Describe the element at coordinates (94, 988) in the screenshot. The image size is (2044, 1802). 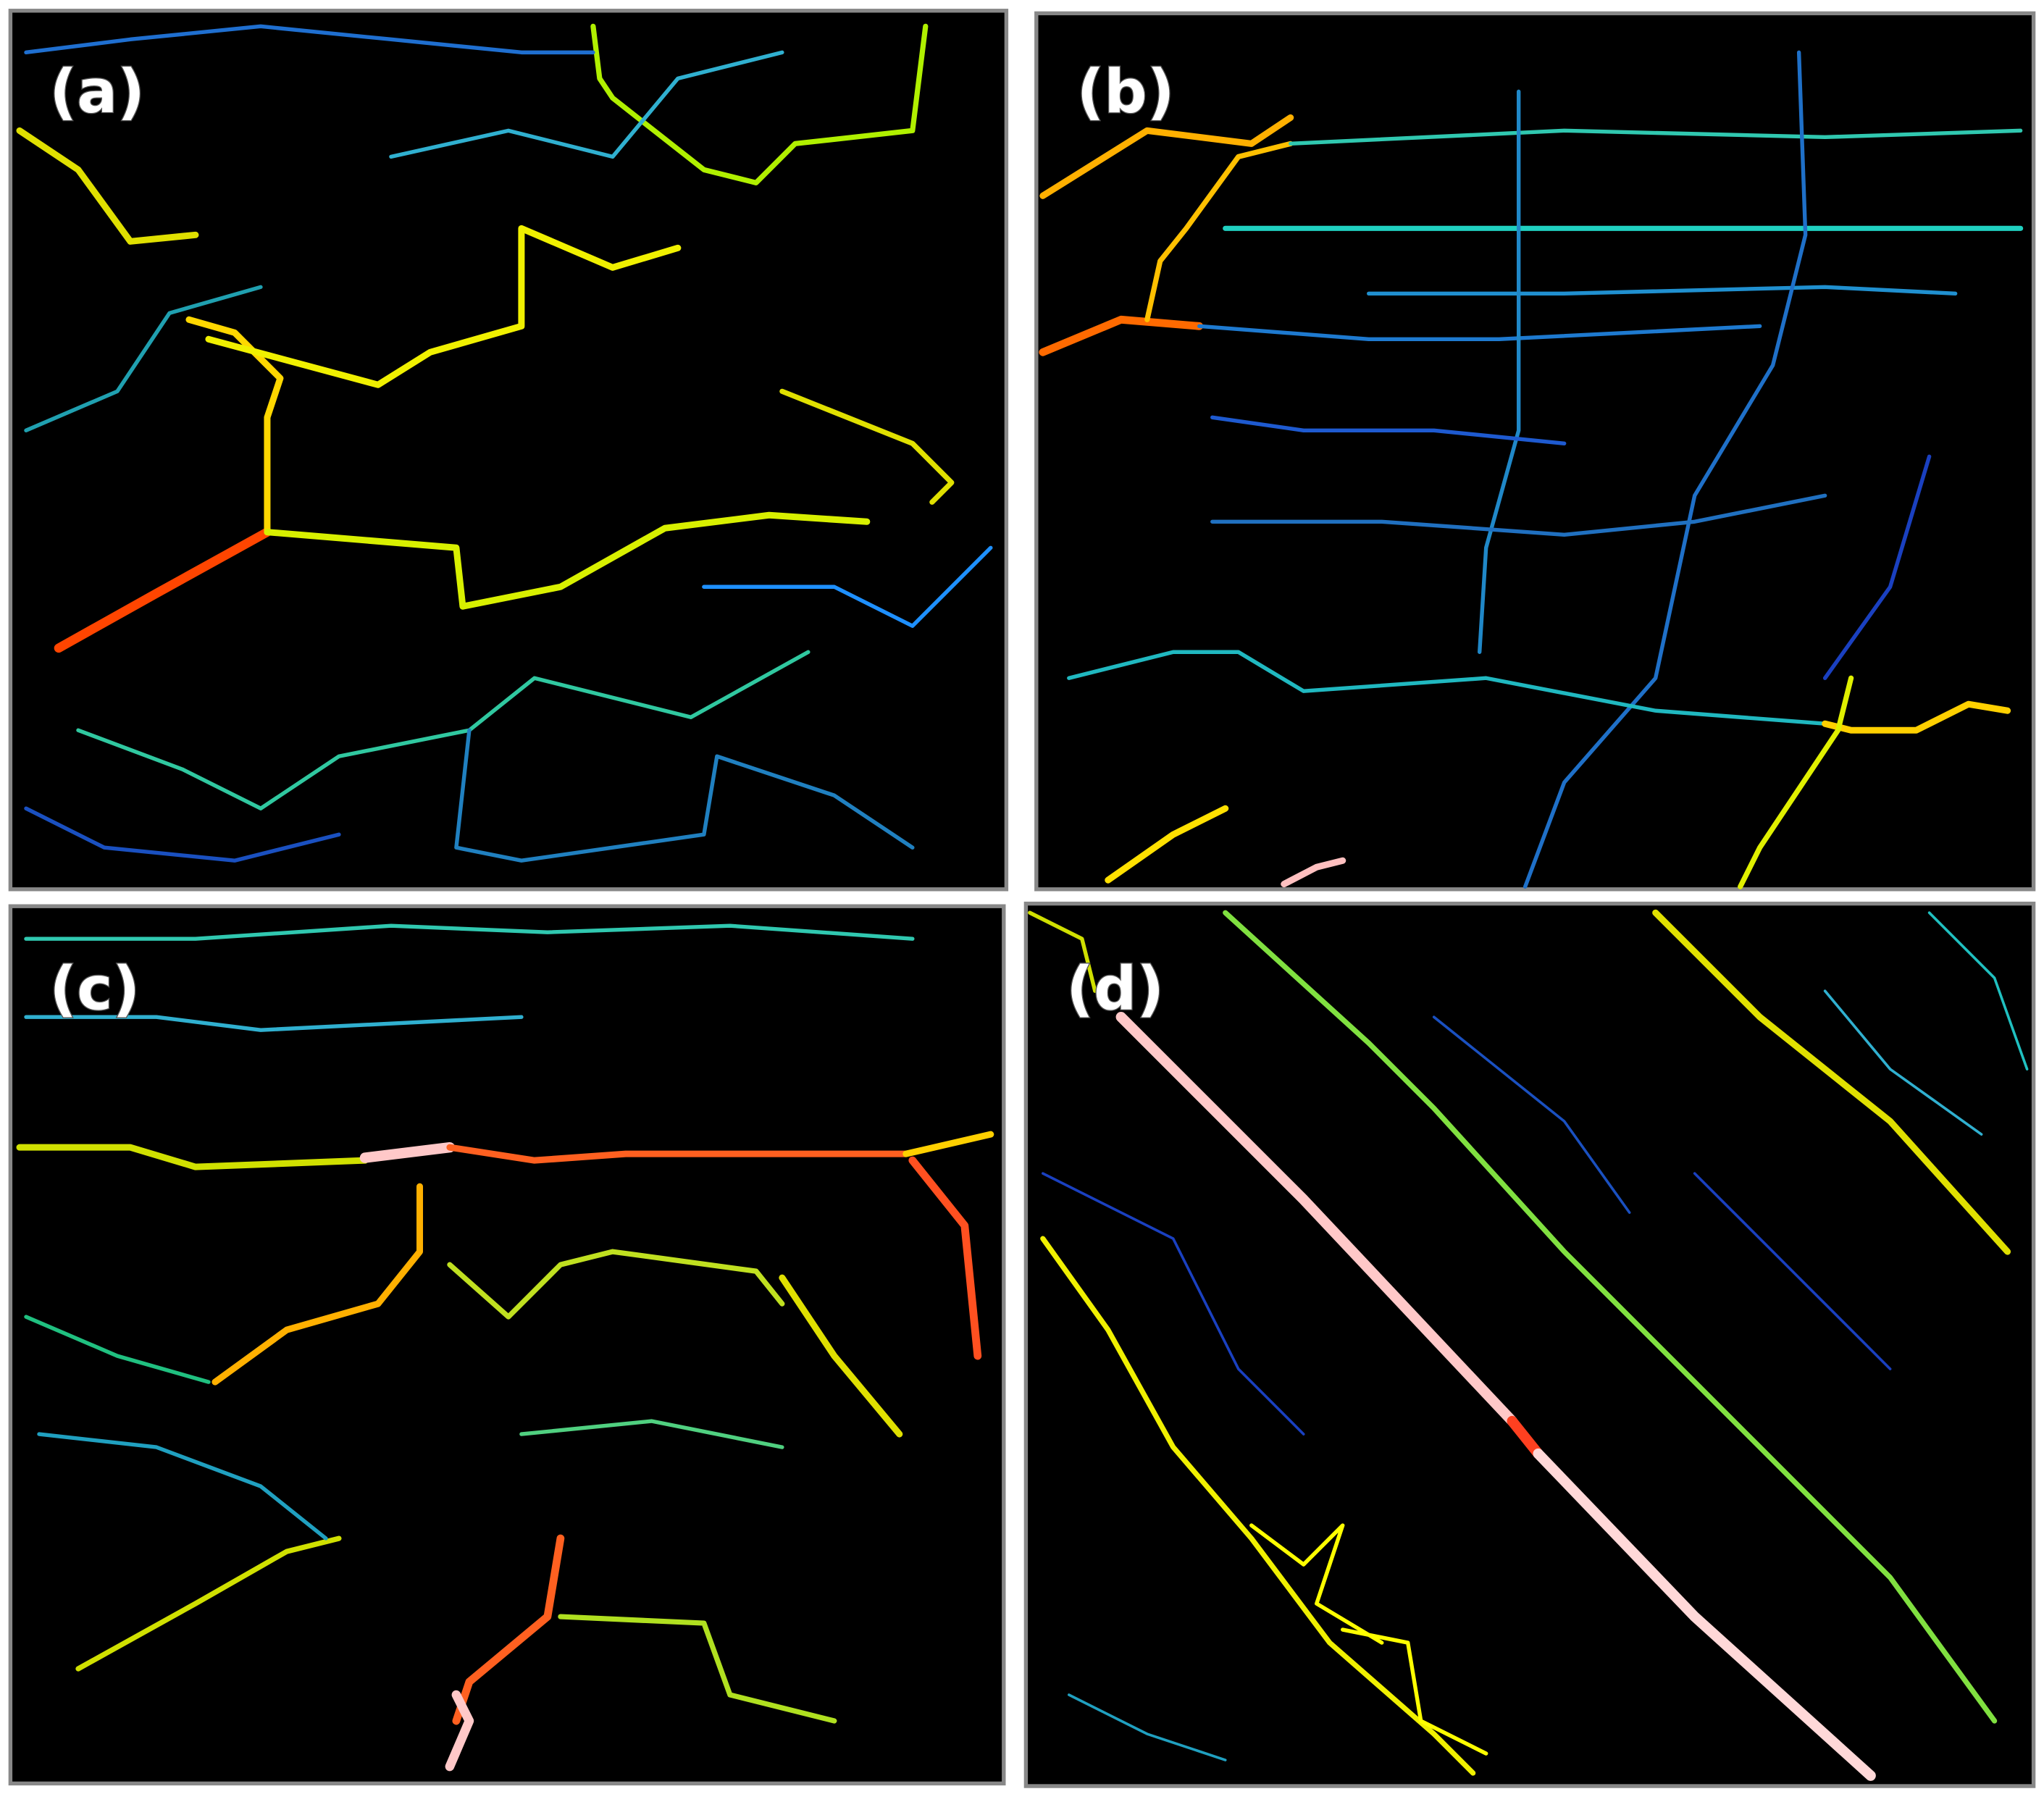
I see `panel-label: (c)` at that location.